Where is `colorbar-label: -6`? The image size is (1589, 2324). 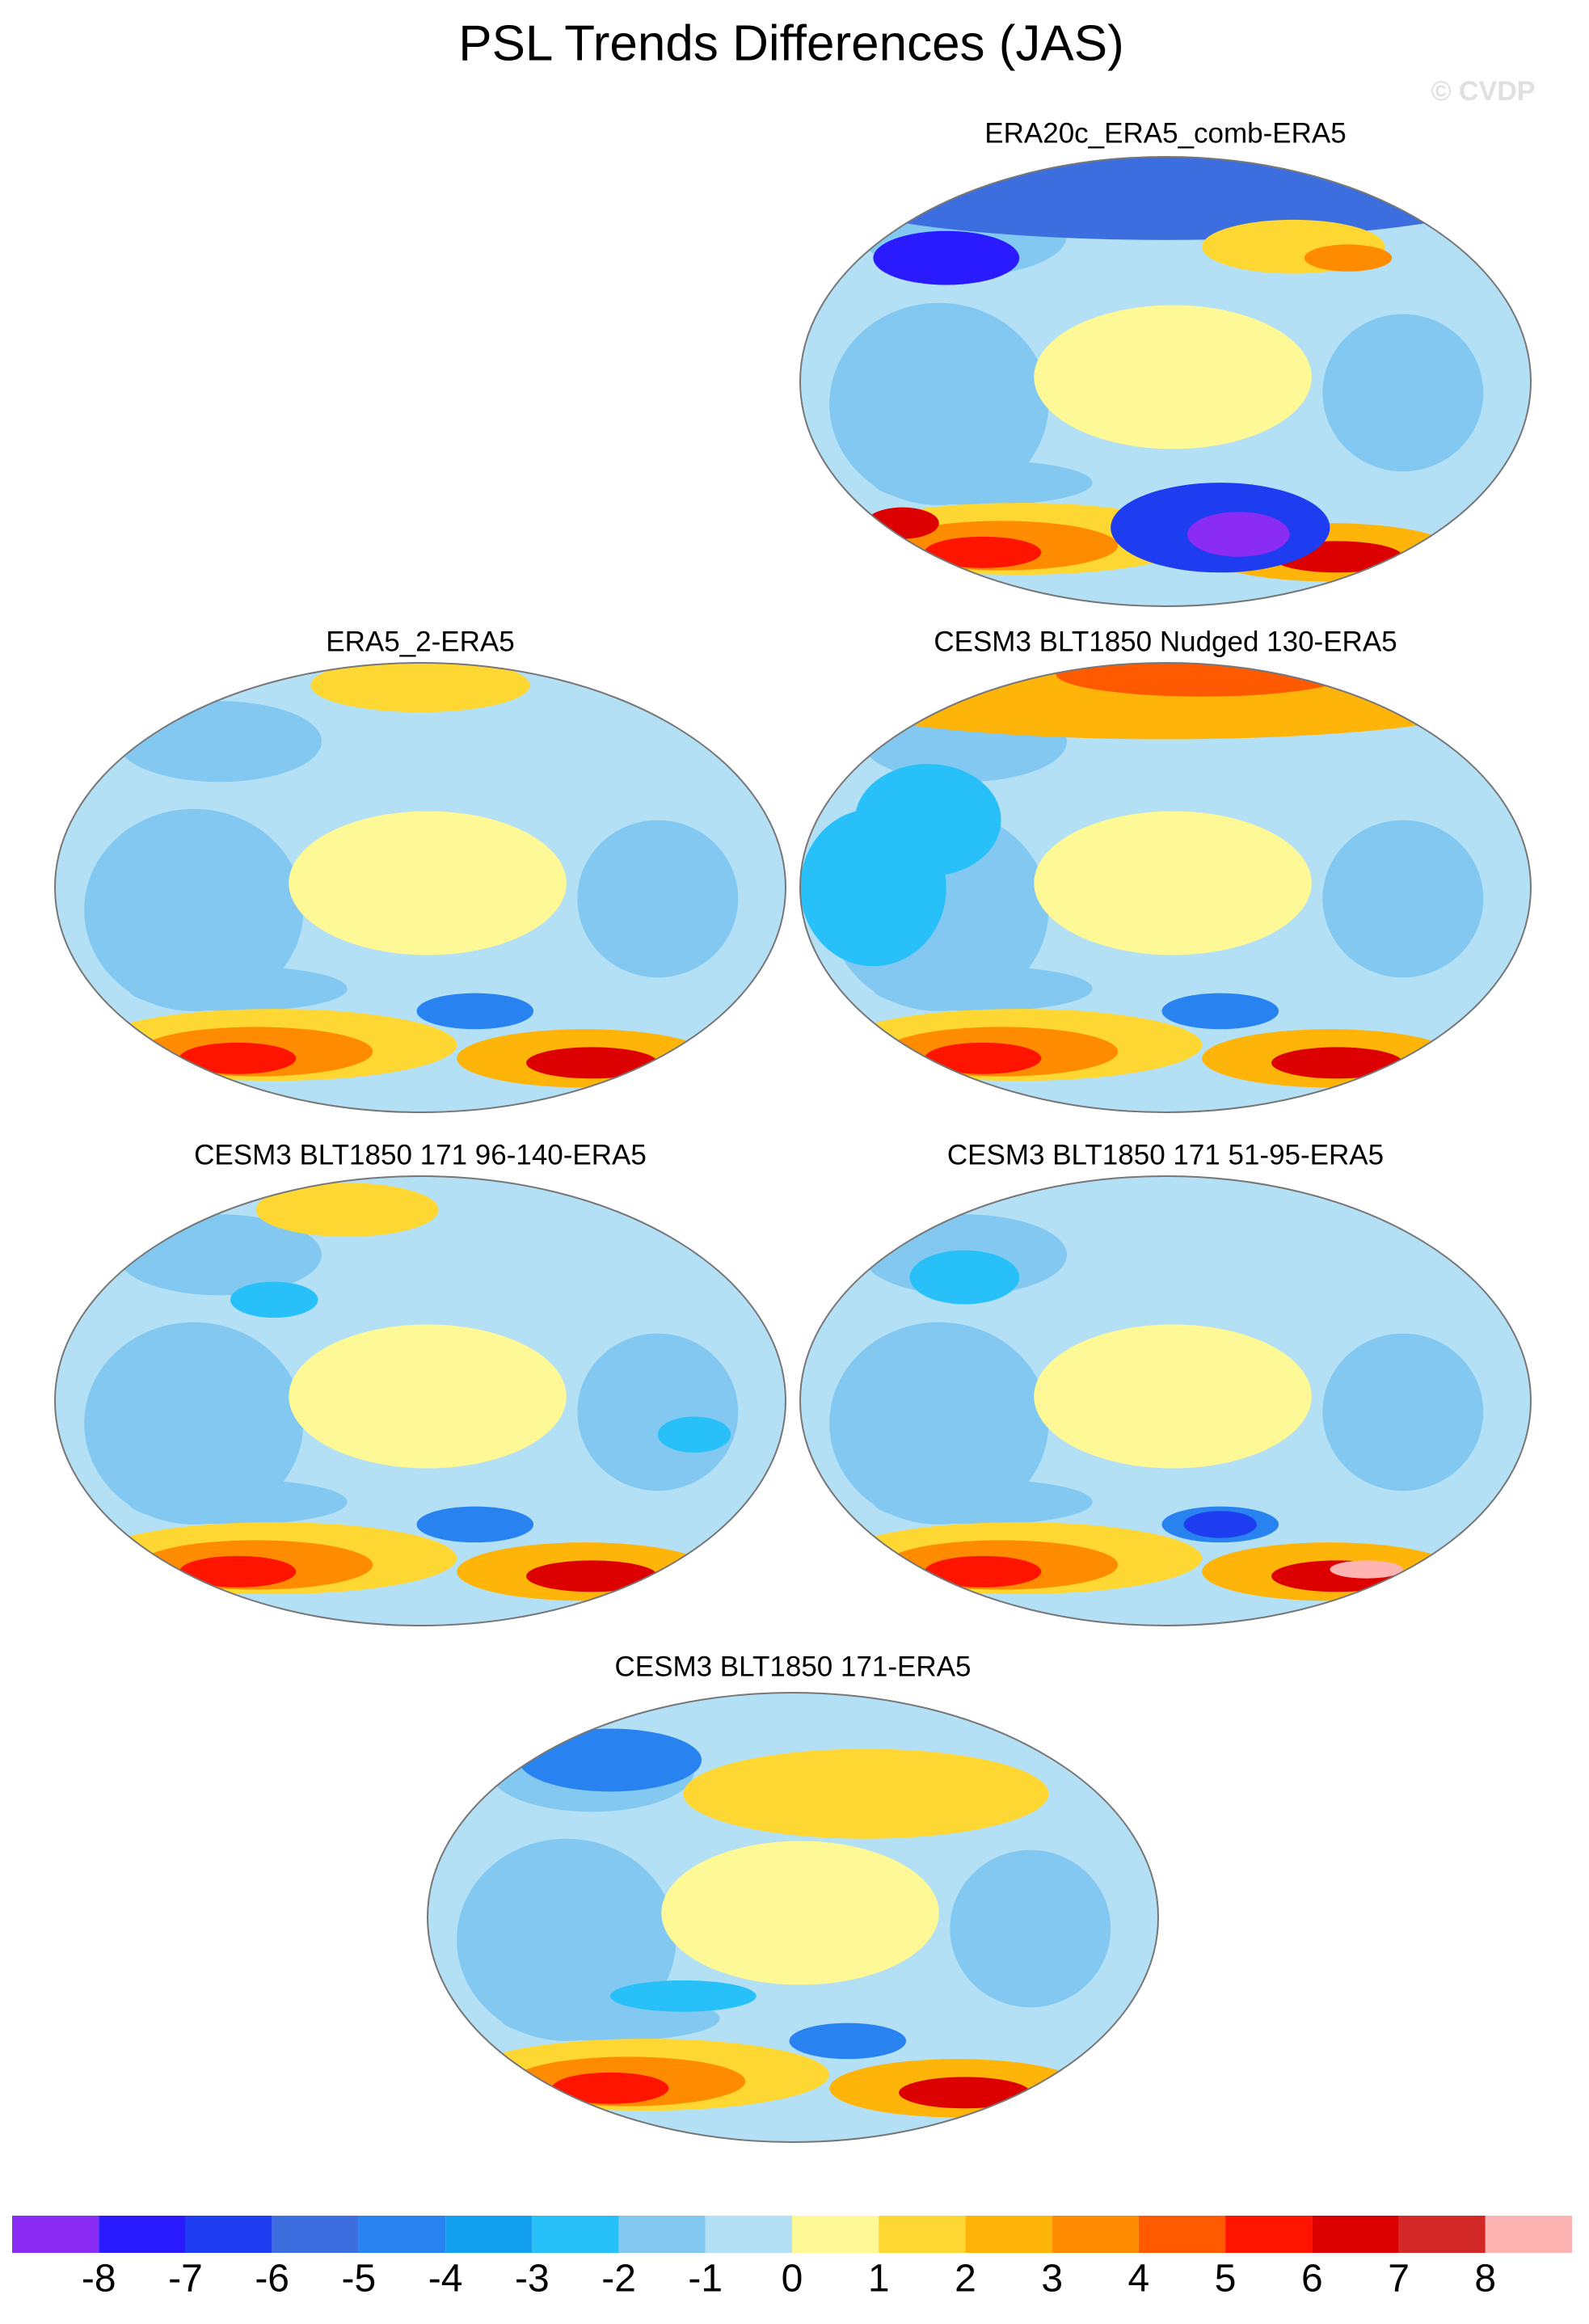 colorbar-label: -6 is located at coordinates (272, 2279).